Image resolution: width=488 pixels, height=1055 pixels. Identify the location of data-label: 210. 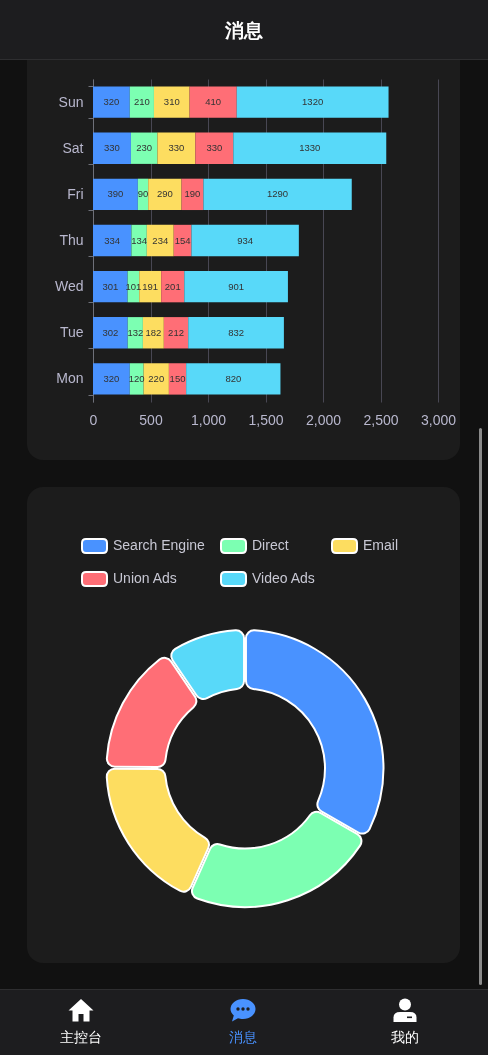
(141, 102).